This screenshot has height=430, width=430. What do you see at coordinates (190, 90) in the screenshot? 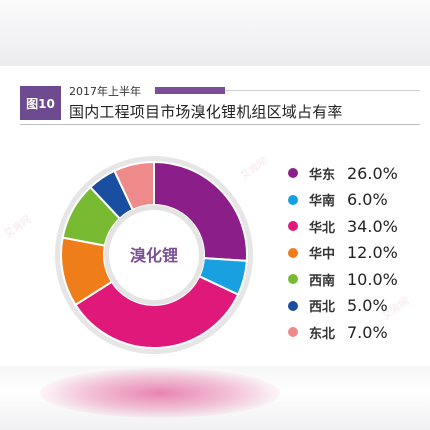
I see `title-accent-bar` at bounding box center [190, 90].